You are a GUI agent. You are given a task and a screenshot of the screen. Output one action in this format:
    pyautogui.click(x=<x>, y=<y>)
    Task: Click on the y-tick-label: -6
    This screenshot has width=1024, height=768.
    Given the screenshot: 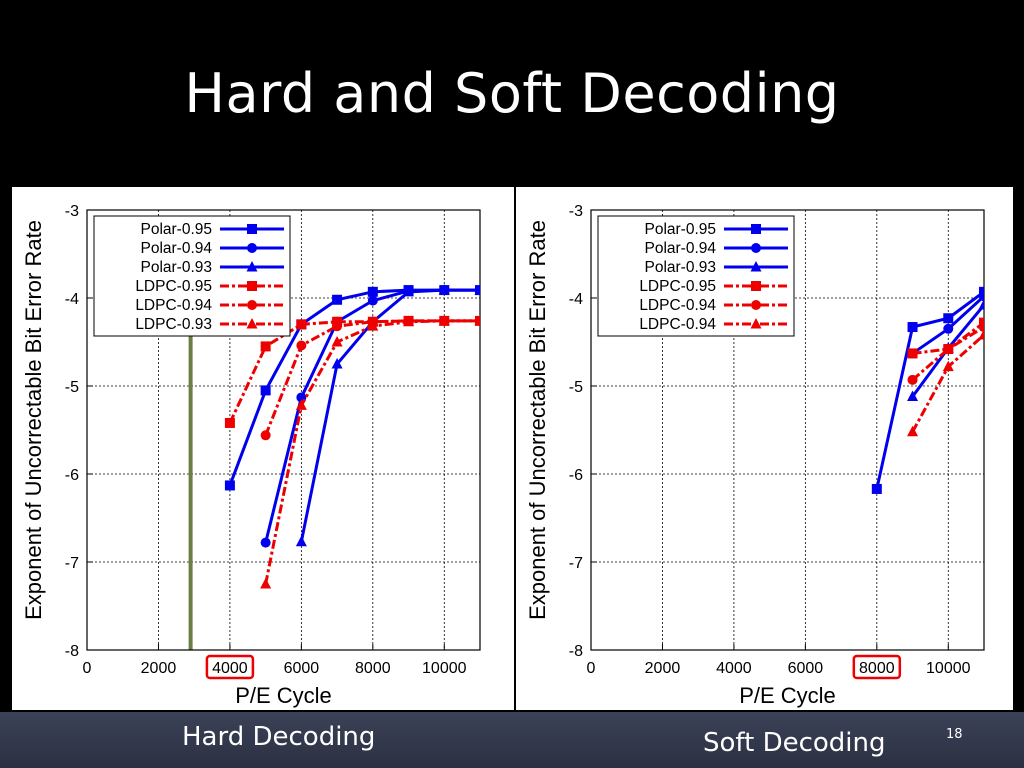 What is the action you would take?
    pyautogui.click(x=72, y=475)
    